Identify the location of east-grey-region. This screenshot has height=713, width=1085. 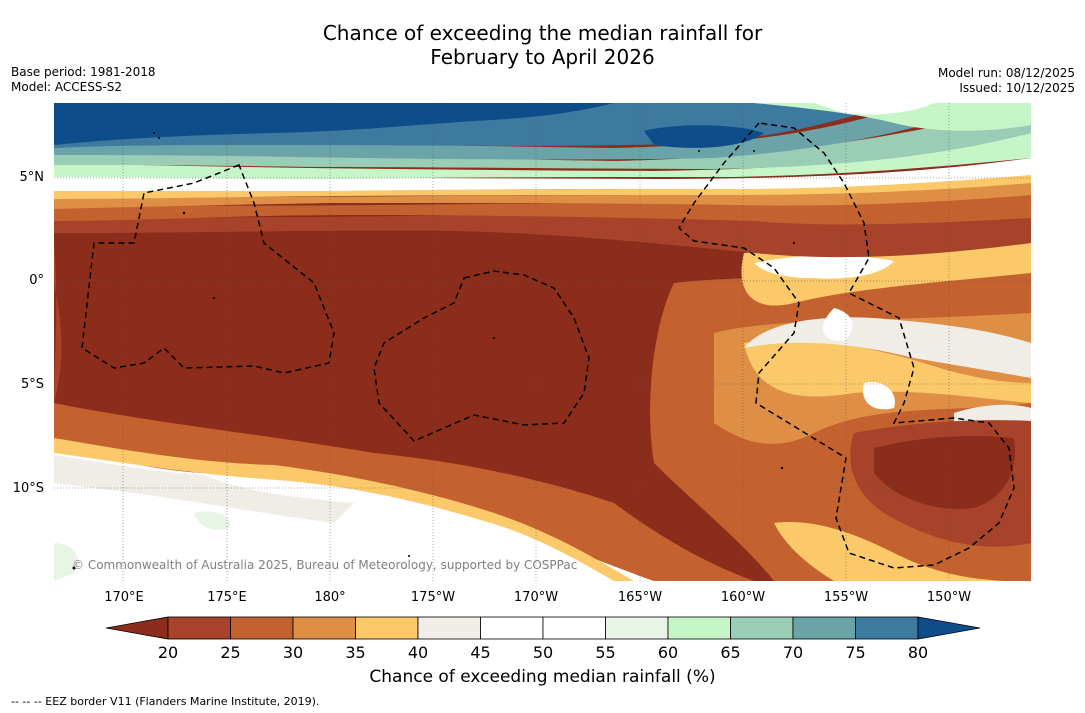
(887, 386).